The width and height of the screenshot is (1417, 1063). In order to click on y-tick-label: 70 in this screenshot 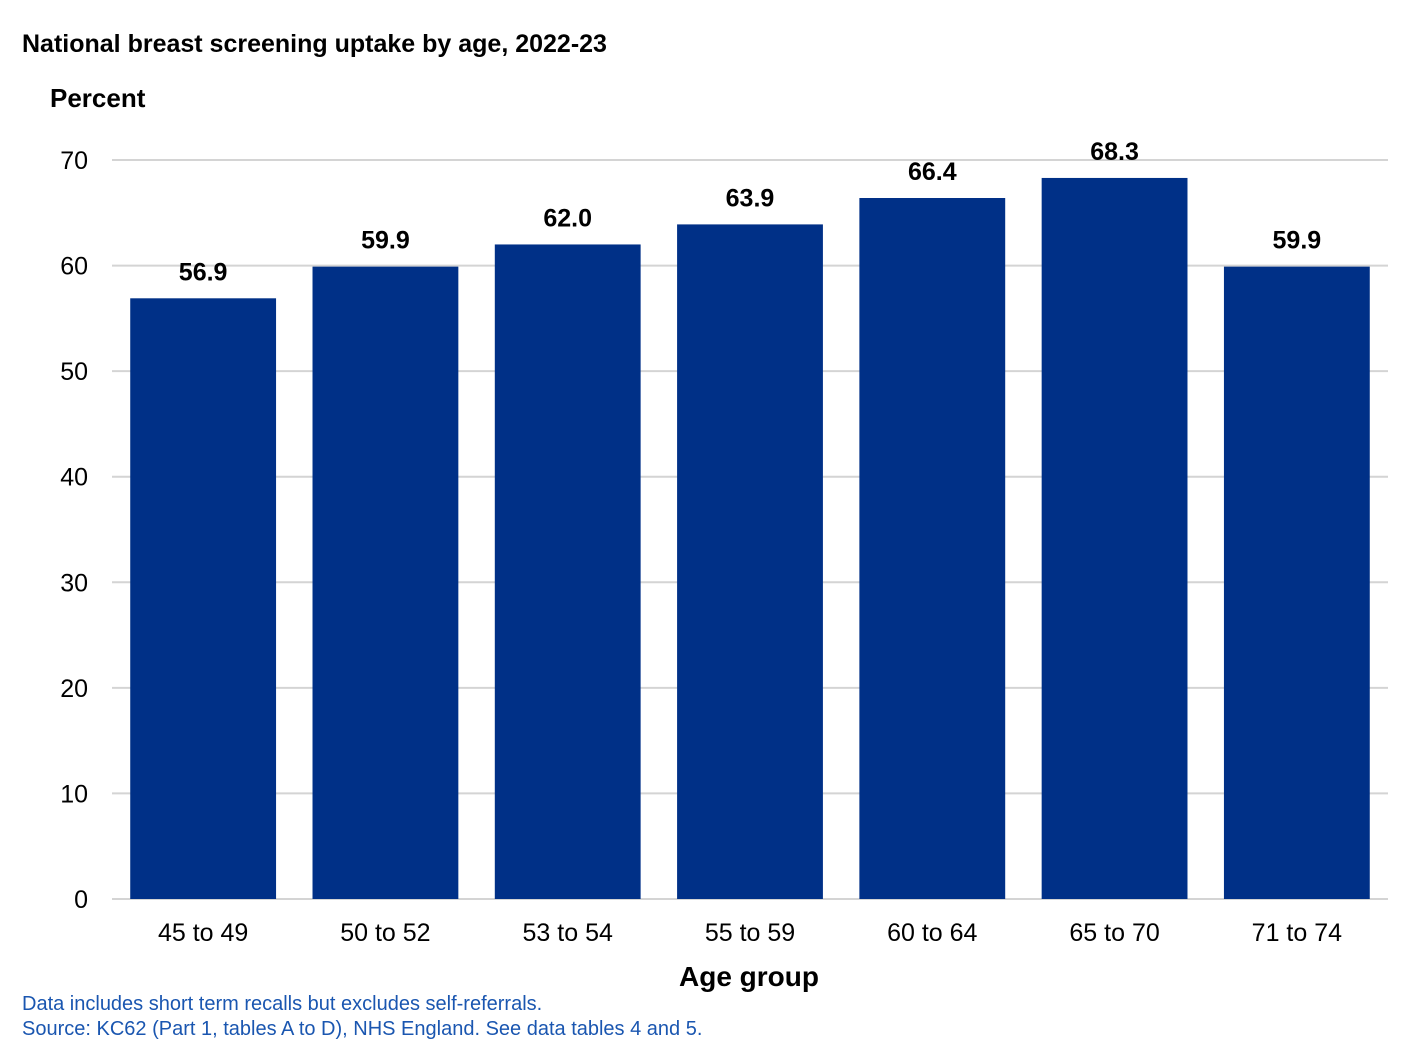, I will do `click(74, 161)`.